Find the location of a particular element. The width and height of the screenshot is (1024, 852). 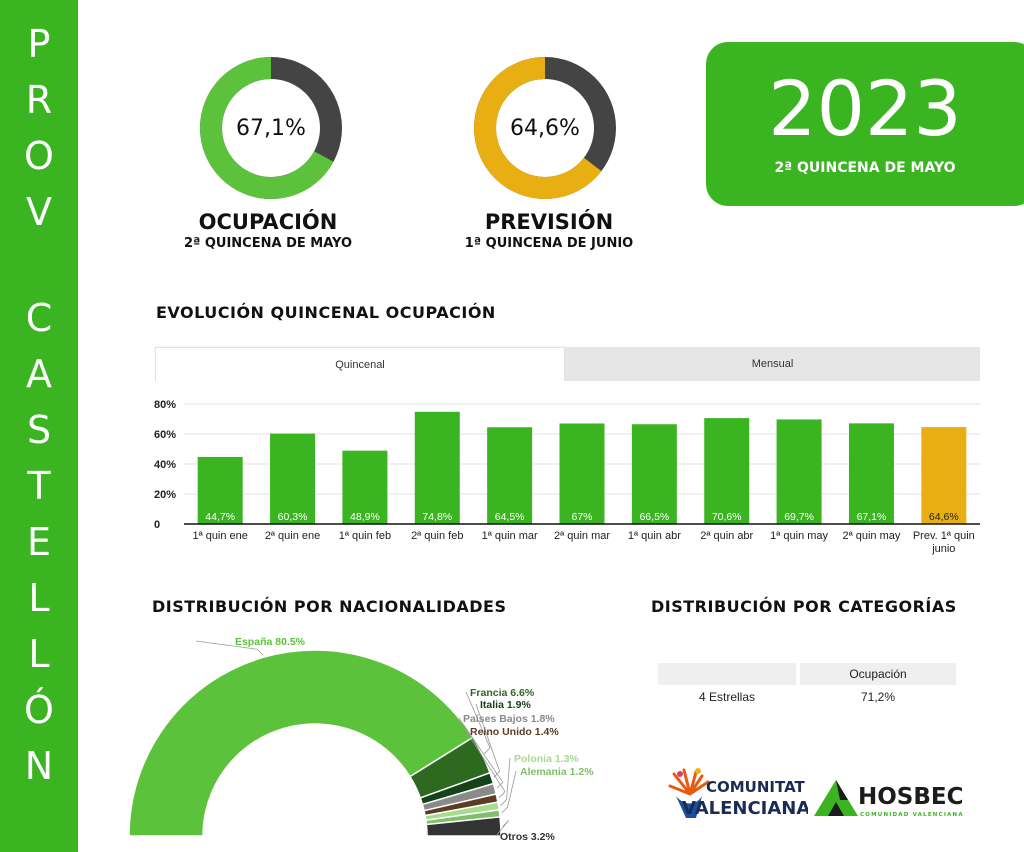

categories-title: DISTRIBUCIÓN POR CATEGORÍAS is located at coordinates (804, 606).